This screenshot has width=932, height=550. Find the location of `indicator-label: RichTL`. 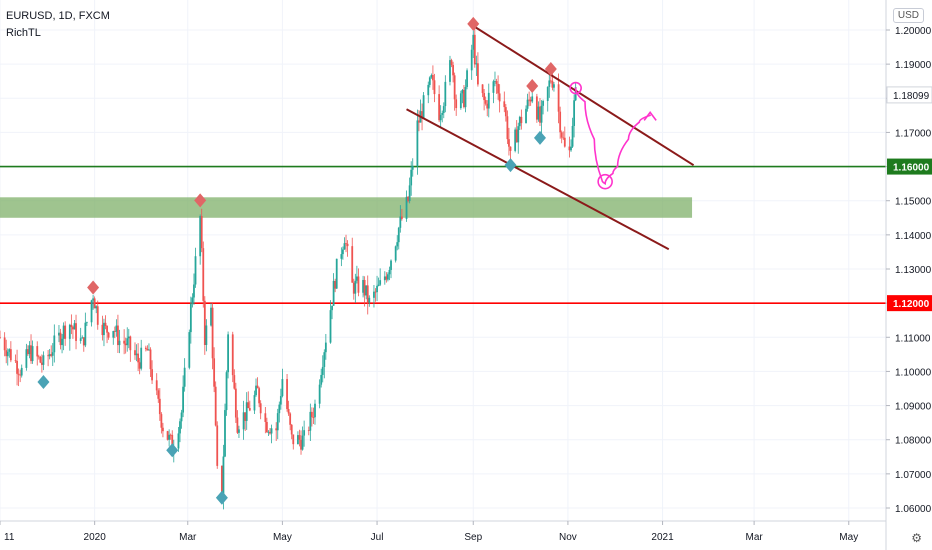

indicator-label: RichTL is located at coordinates (23, 33).